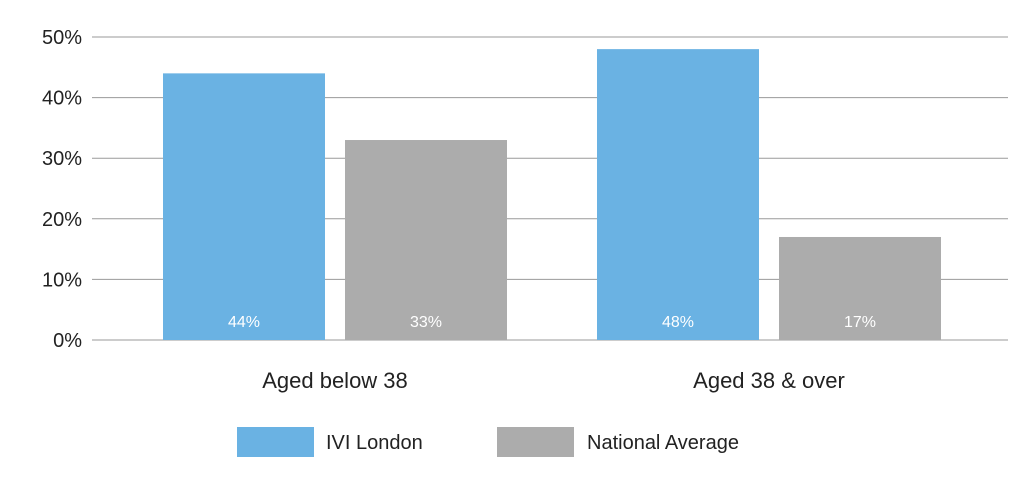  I want to click on legend: IVI London National Average, so click(488, 442).